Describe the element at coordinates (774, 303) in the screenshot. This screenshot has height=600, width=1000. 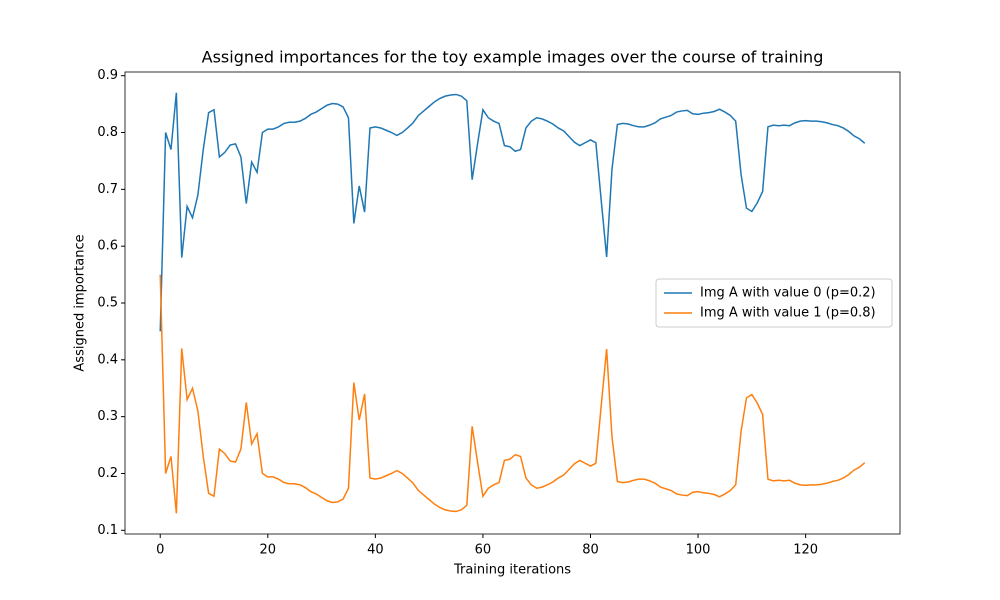
I see `legend-box` at that location.